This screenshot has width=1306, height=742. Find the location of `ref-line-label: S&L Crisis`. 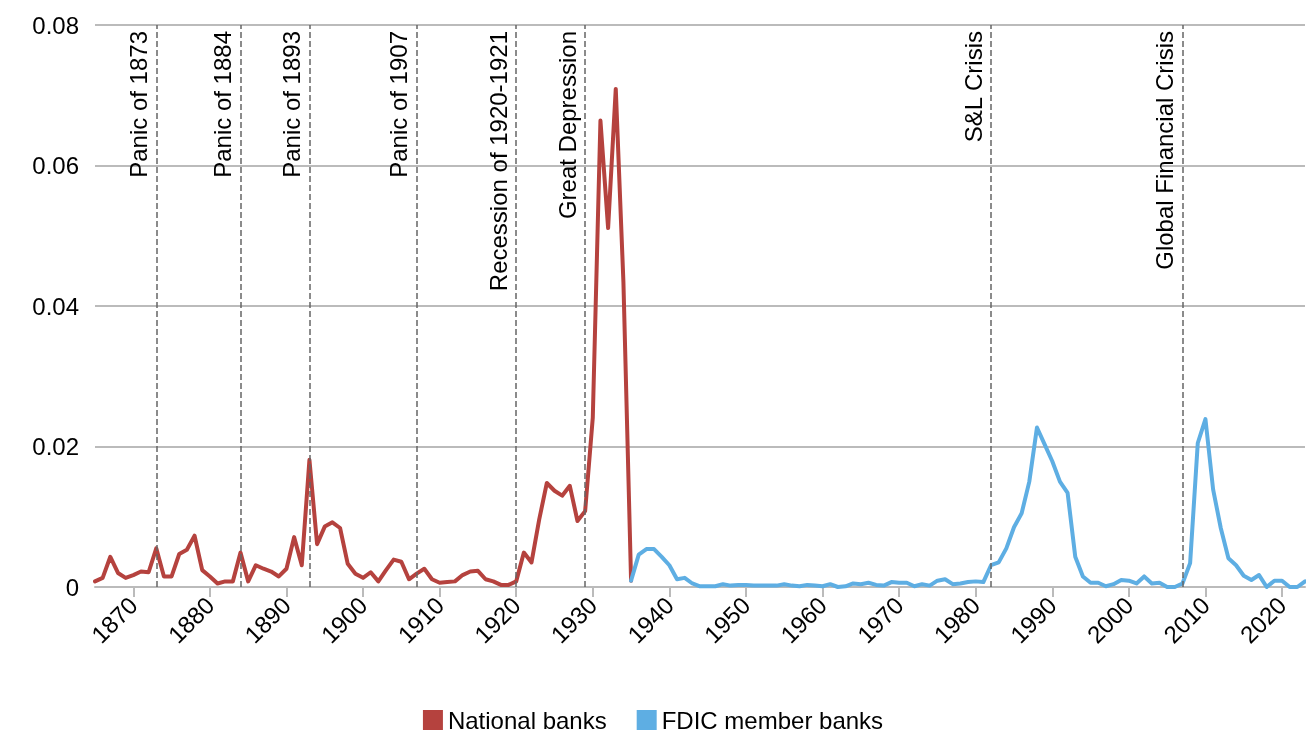

ref-line-label: S&L Crisis is located at coordinates (973, 87).